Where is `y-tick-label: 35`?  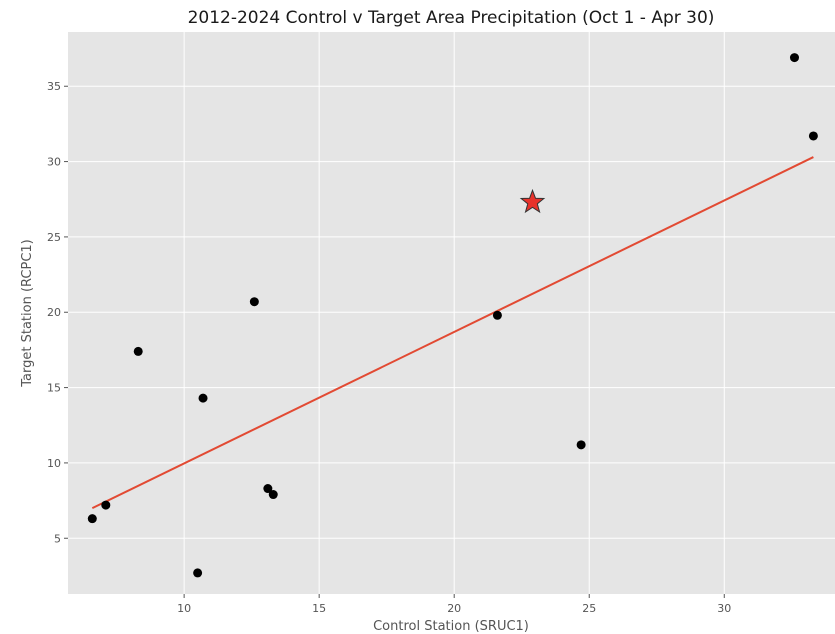
y-tick-label: 35 is located at coordinates (54, 86).